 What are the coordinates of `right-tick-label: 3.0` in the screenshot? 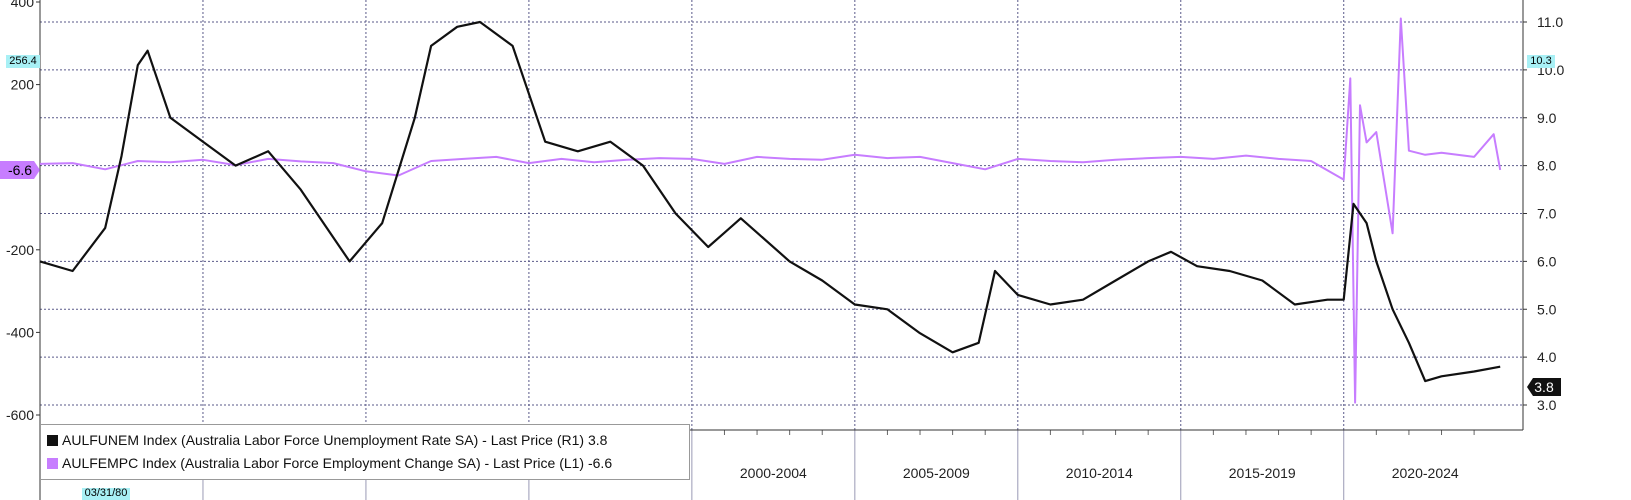 It's located at (1547, 405).